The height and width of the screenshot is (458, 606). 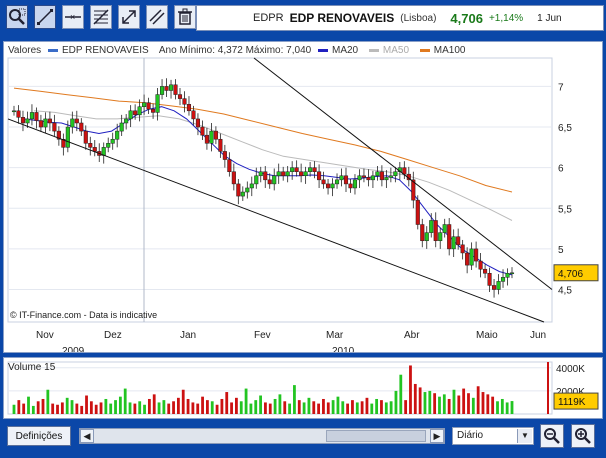 What do you see at coordinates (73, 17) in the screenshot?
I see `horizontal-line-icon: ×` at bounding box center [73, 17].